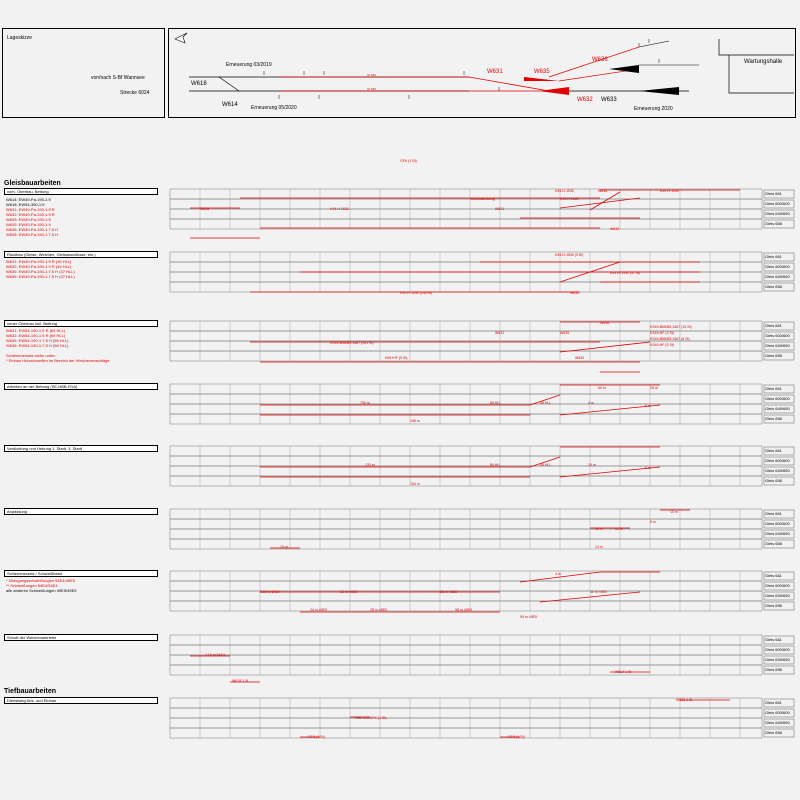  What do you see at coordinates (199, 84) in the screenshot?
I see `w618-label: W618` at bounding box center [199, 84].